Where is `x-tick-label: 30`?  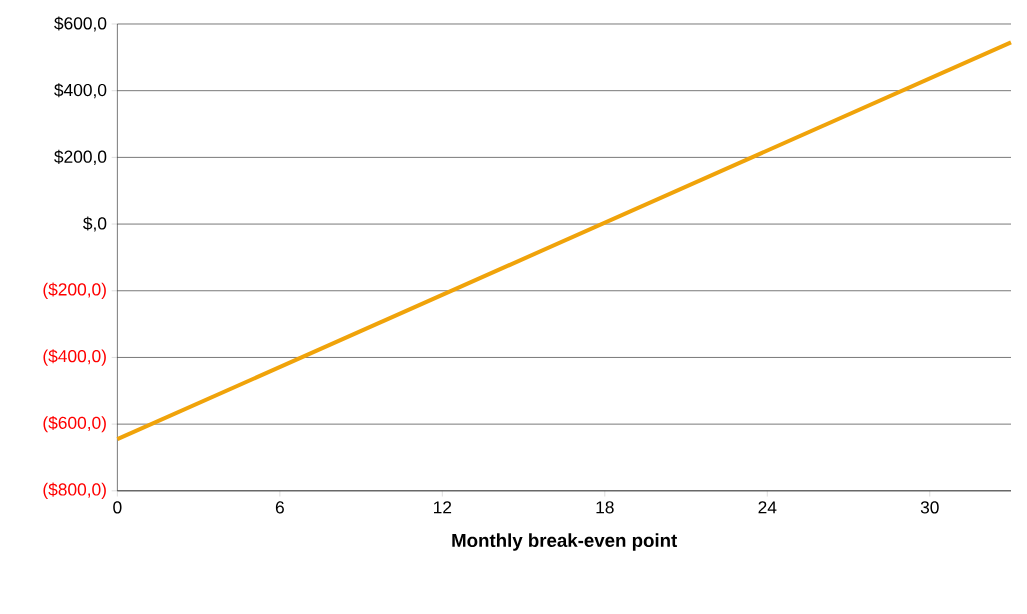
x-tick-label: 30 is located at coordinates (929, 507).